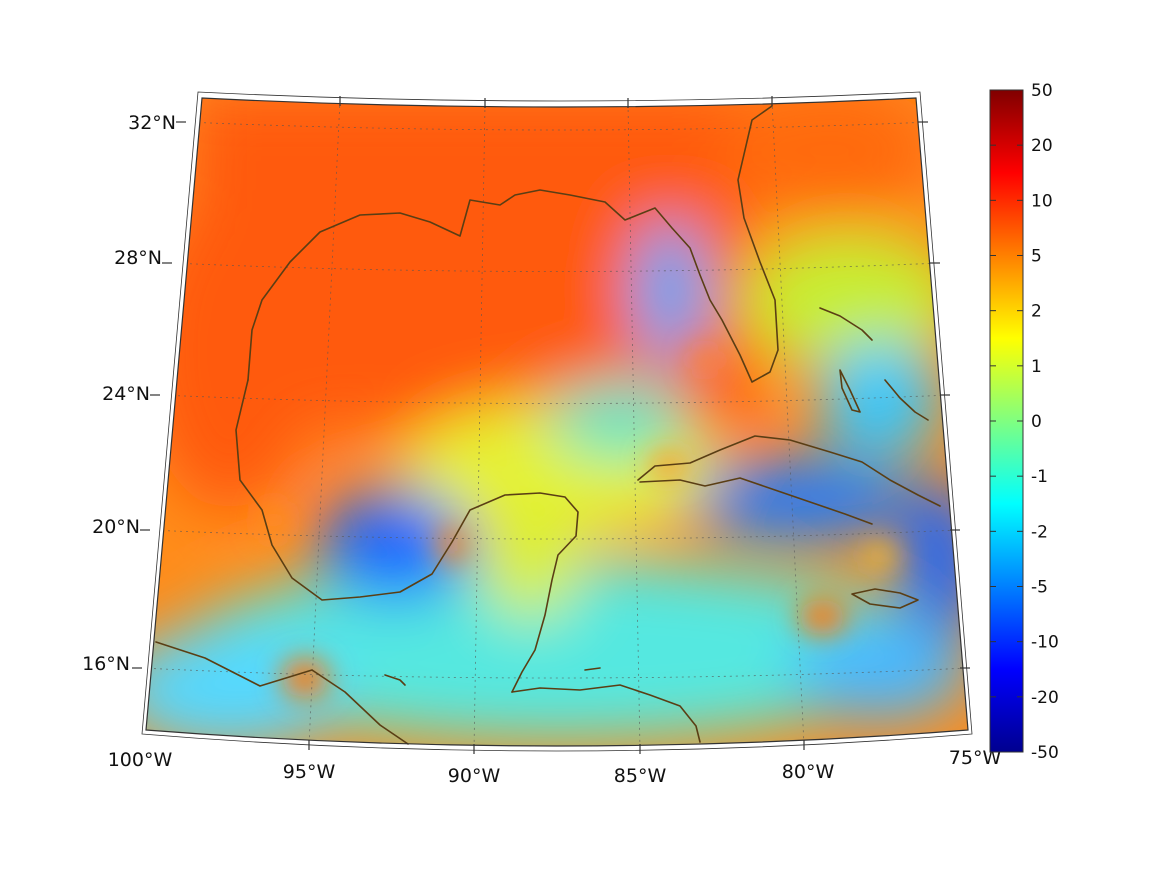  Describe the element at coordinates (880, 400) in the screenshot. I see `field-blob-bahamas` at that location.